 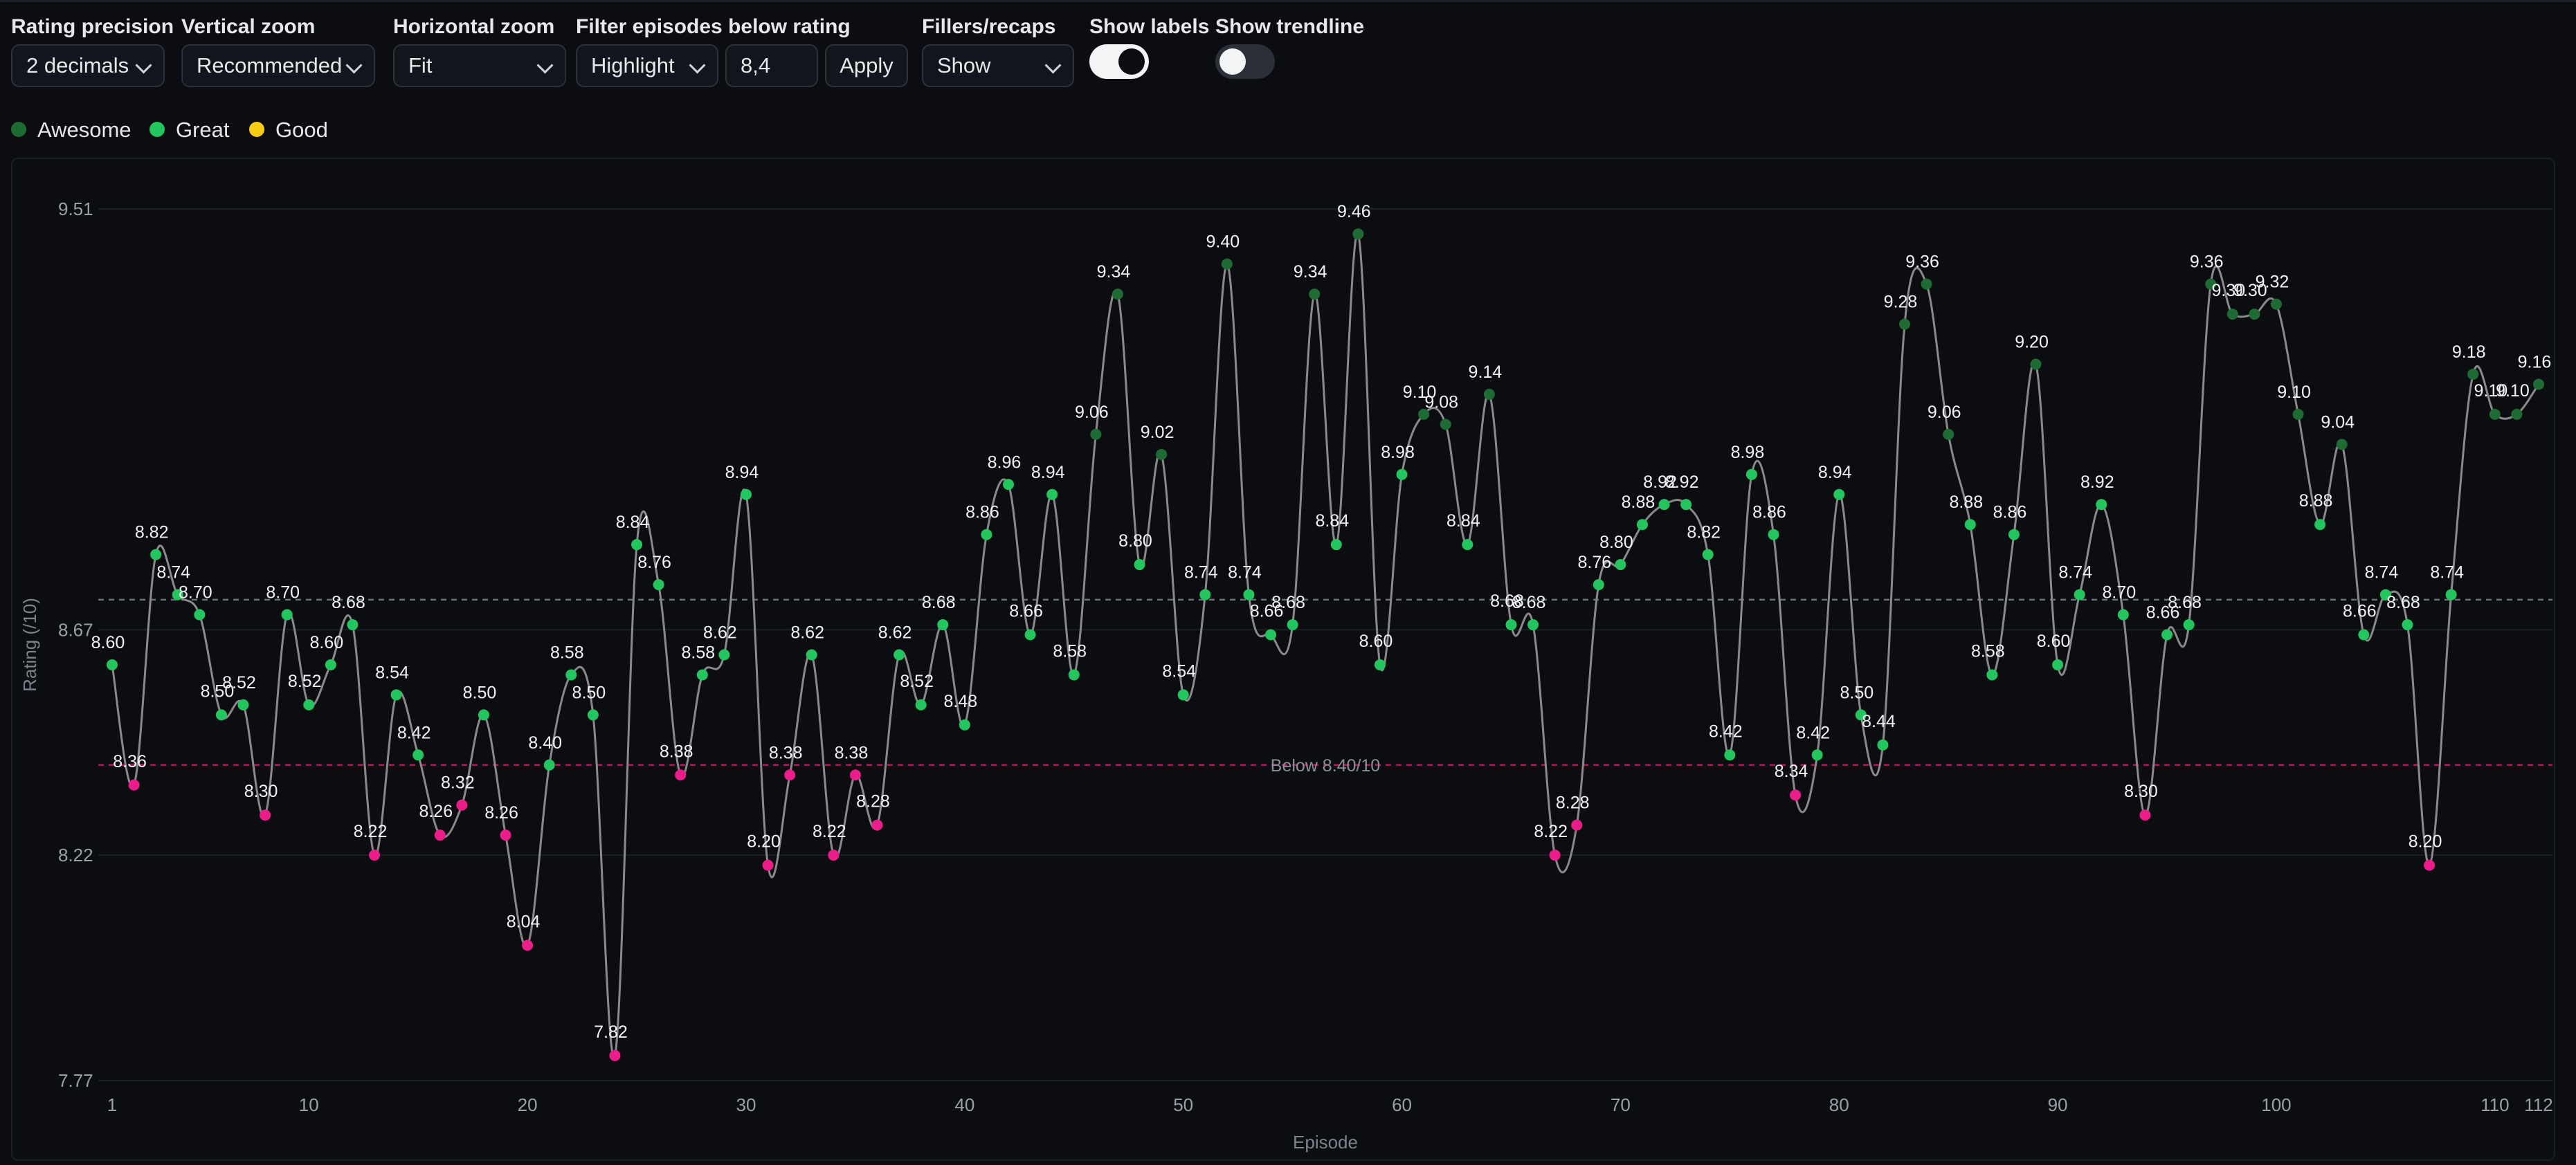 What do you see at coordinates (2141, 792) in the screenshot?
I see `episode-label: 8.30` at bounding box center [2141, 792].